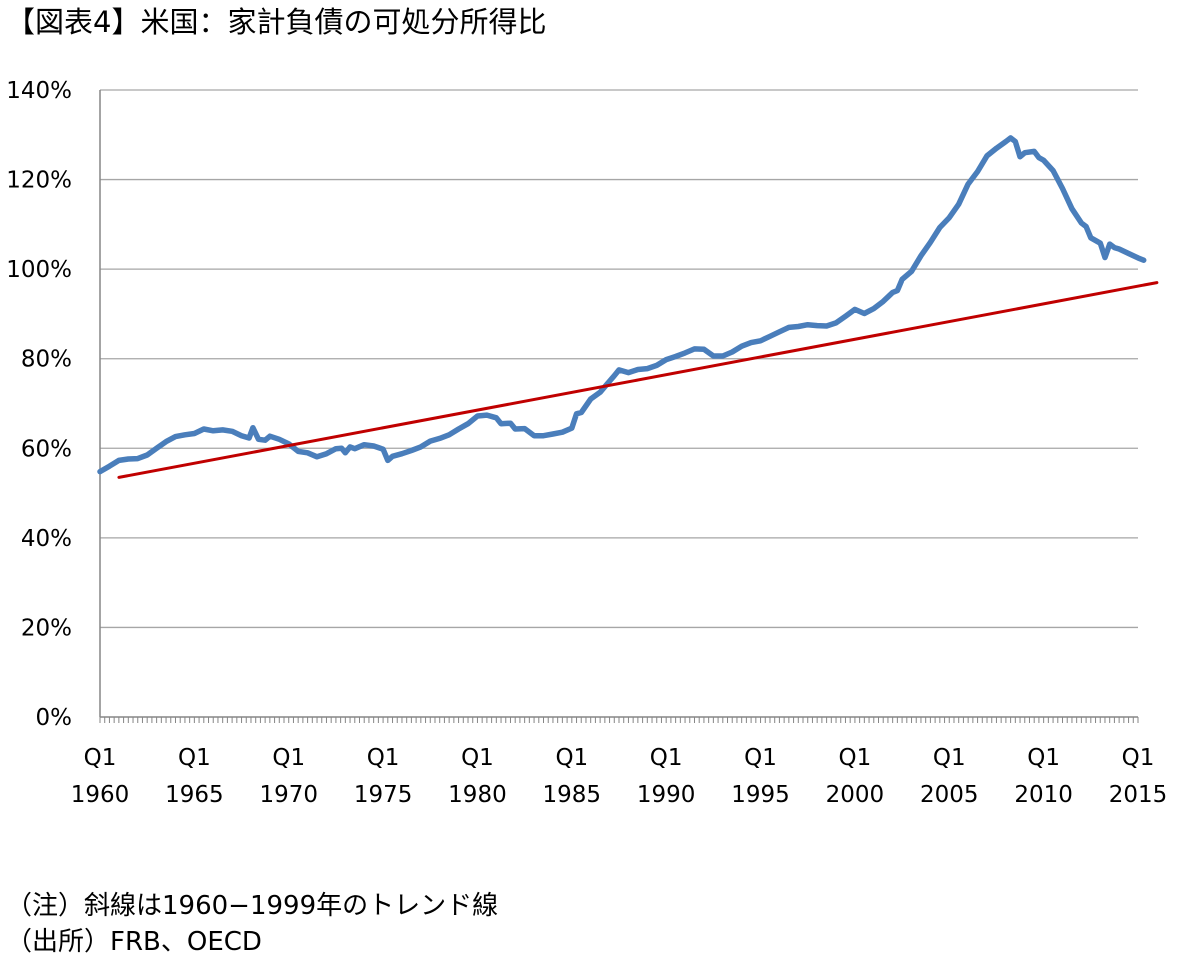 The width and height of the screenshot is (1200, 960). Describe the element at coordinates (383, 795) in the screenshot. I see `x-tick-year: 1975` at that location.